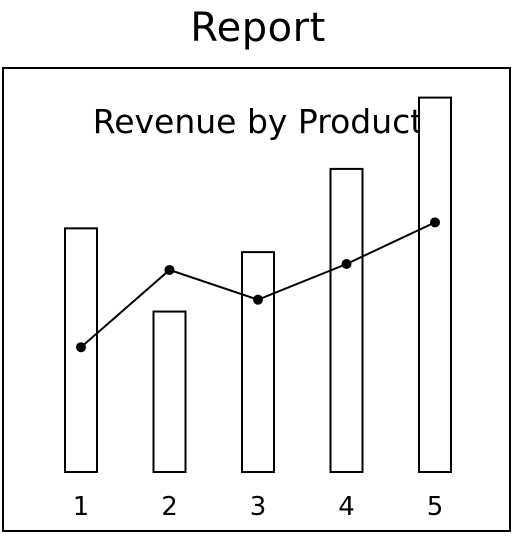 The width and height of the screenshot is (516, 537). What do you see at coordinates (435, 507) in the screenshot?
I see `x-tick-label: 5` at bounding box center [435, 507].